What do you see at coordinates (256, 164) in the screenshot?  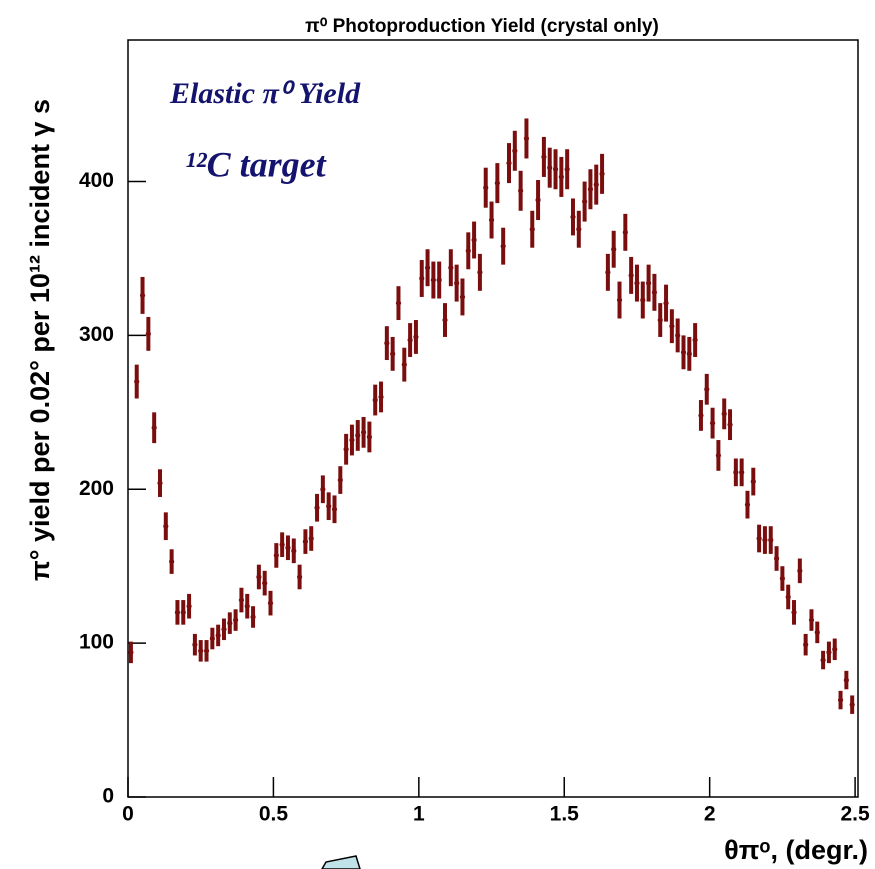 I see `annotation: ¹²C target` at bounding box center [256, 164].